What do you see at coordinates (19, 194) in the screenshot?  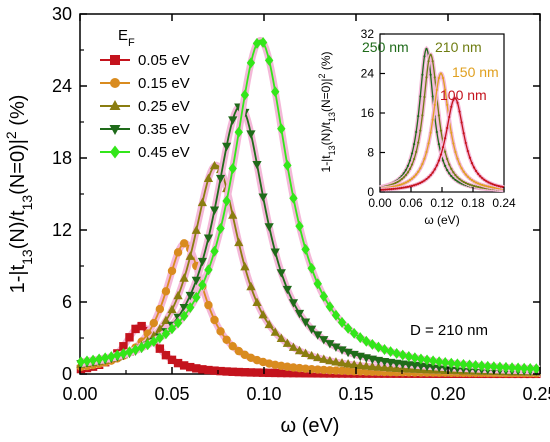 I see `main-y-axis-title: 1-|t13(N)/t13(N=0)|2 (%)` at bounding box center [19, 194].